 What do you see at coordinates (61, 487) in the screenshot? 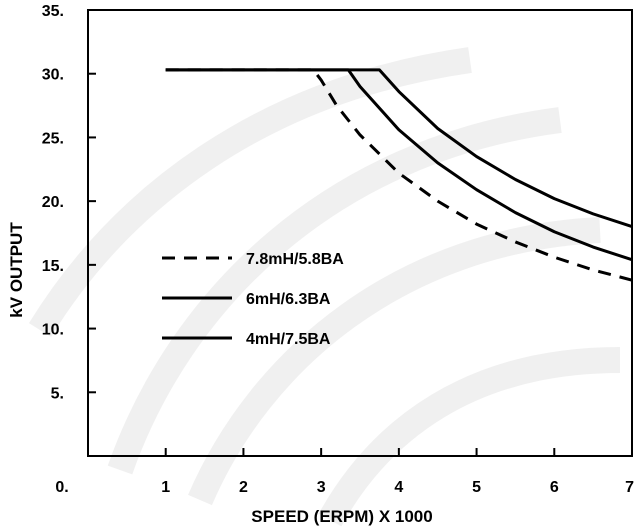
I see `x-tick-label: 0.` at bounding box center [61, 487].